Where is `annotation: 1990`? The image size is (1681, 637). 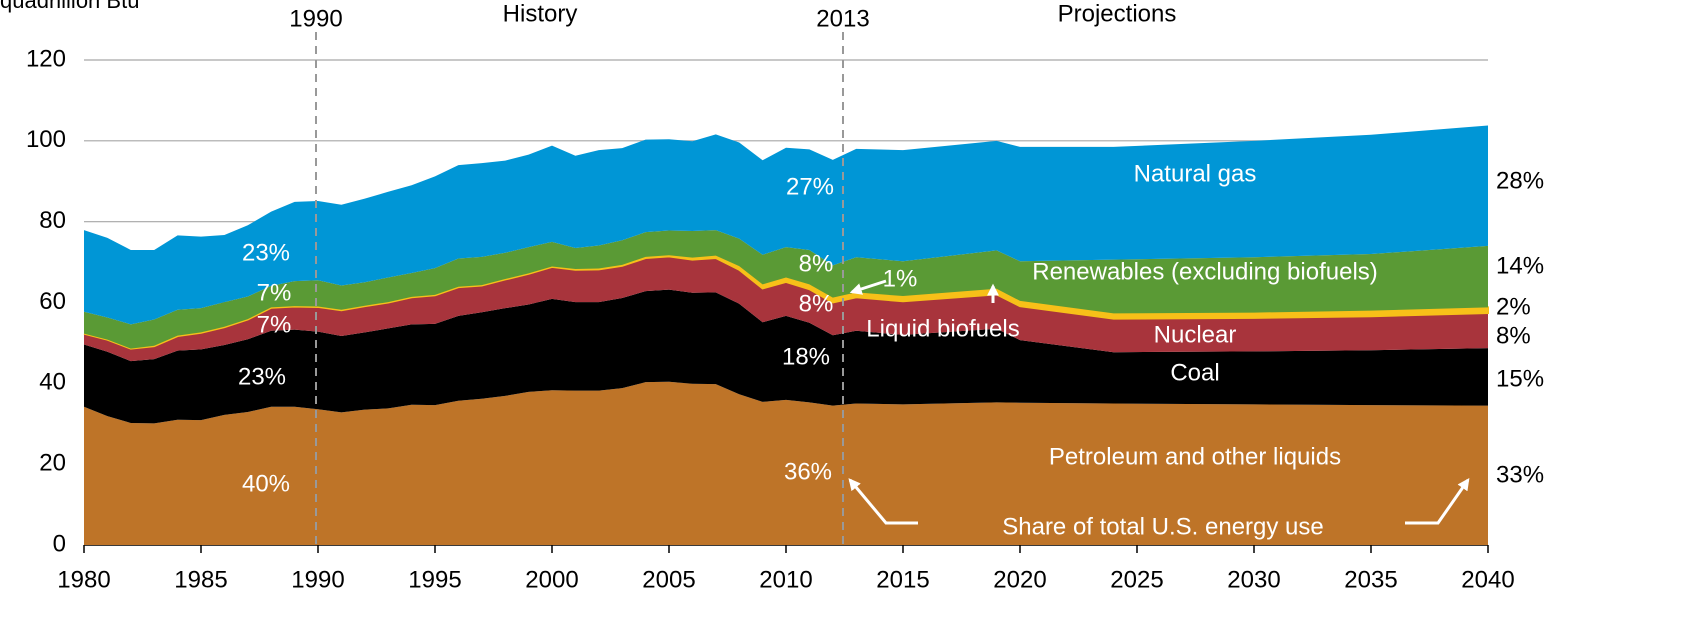
annotation: 1990 is located at coordinates (315, 18).